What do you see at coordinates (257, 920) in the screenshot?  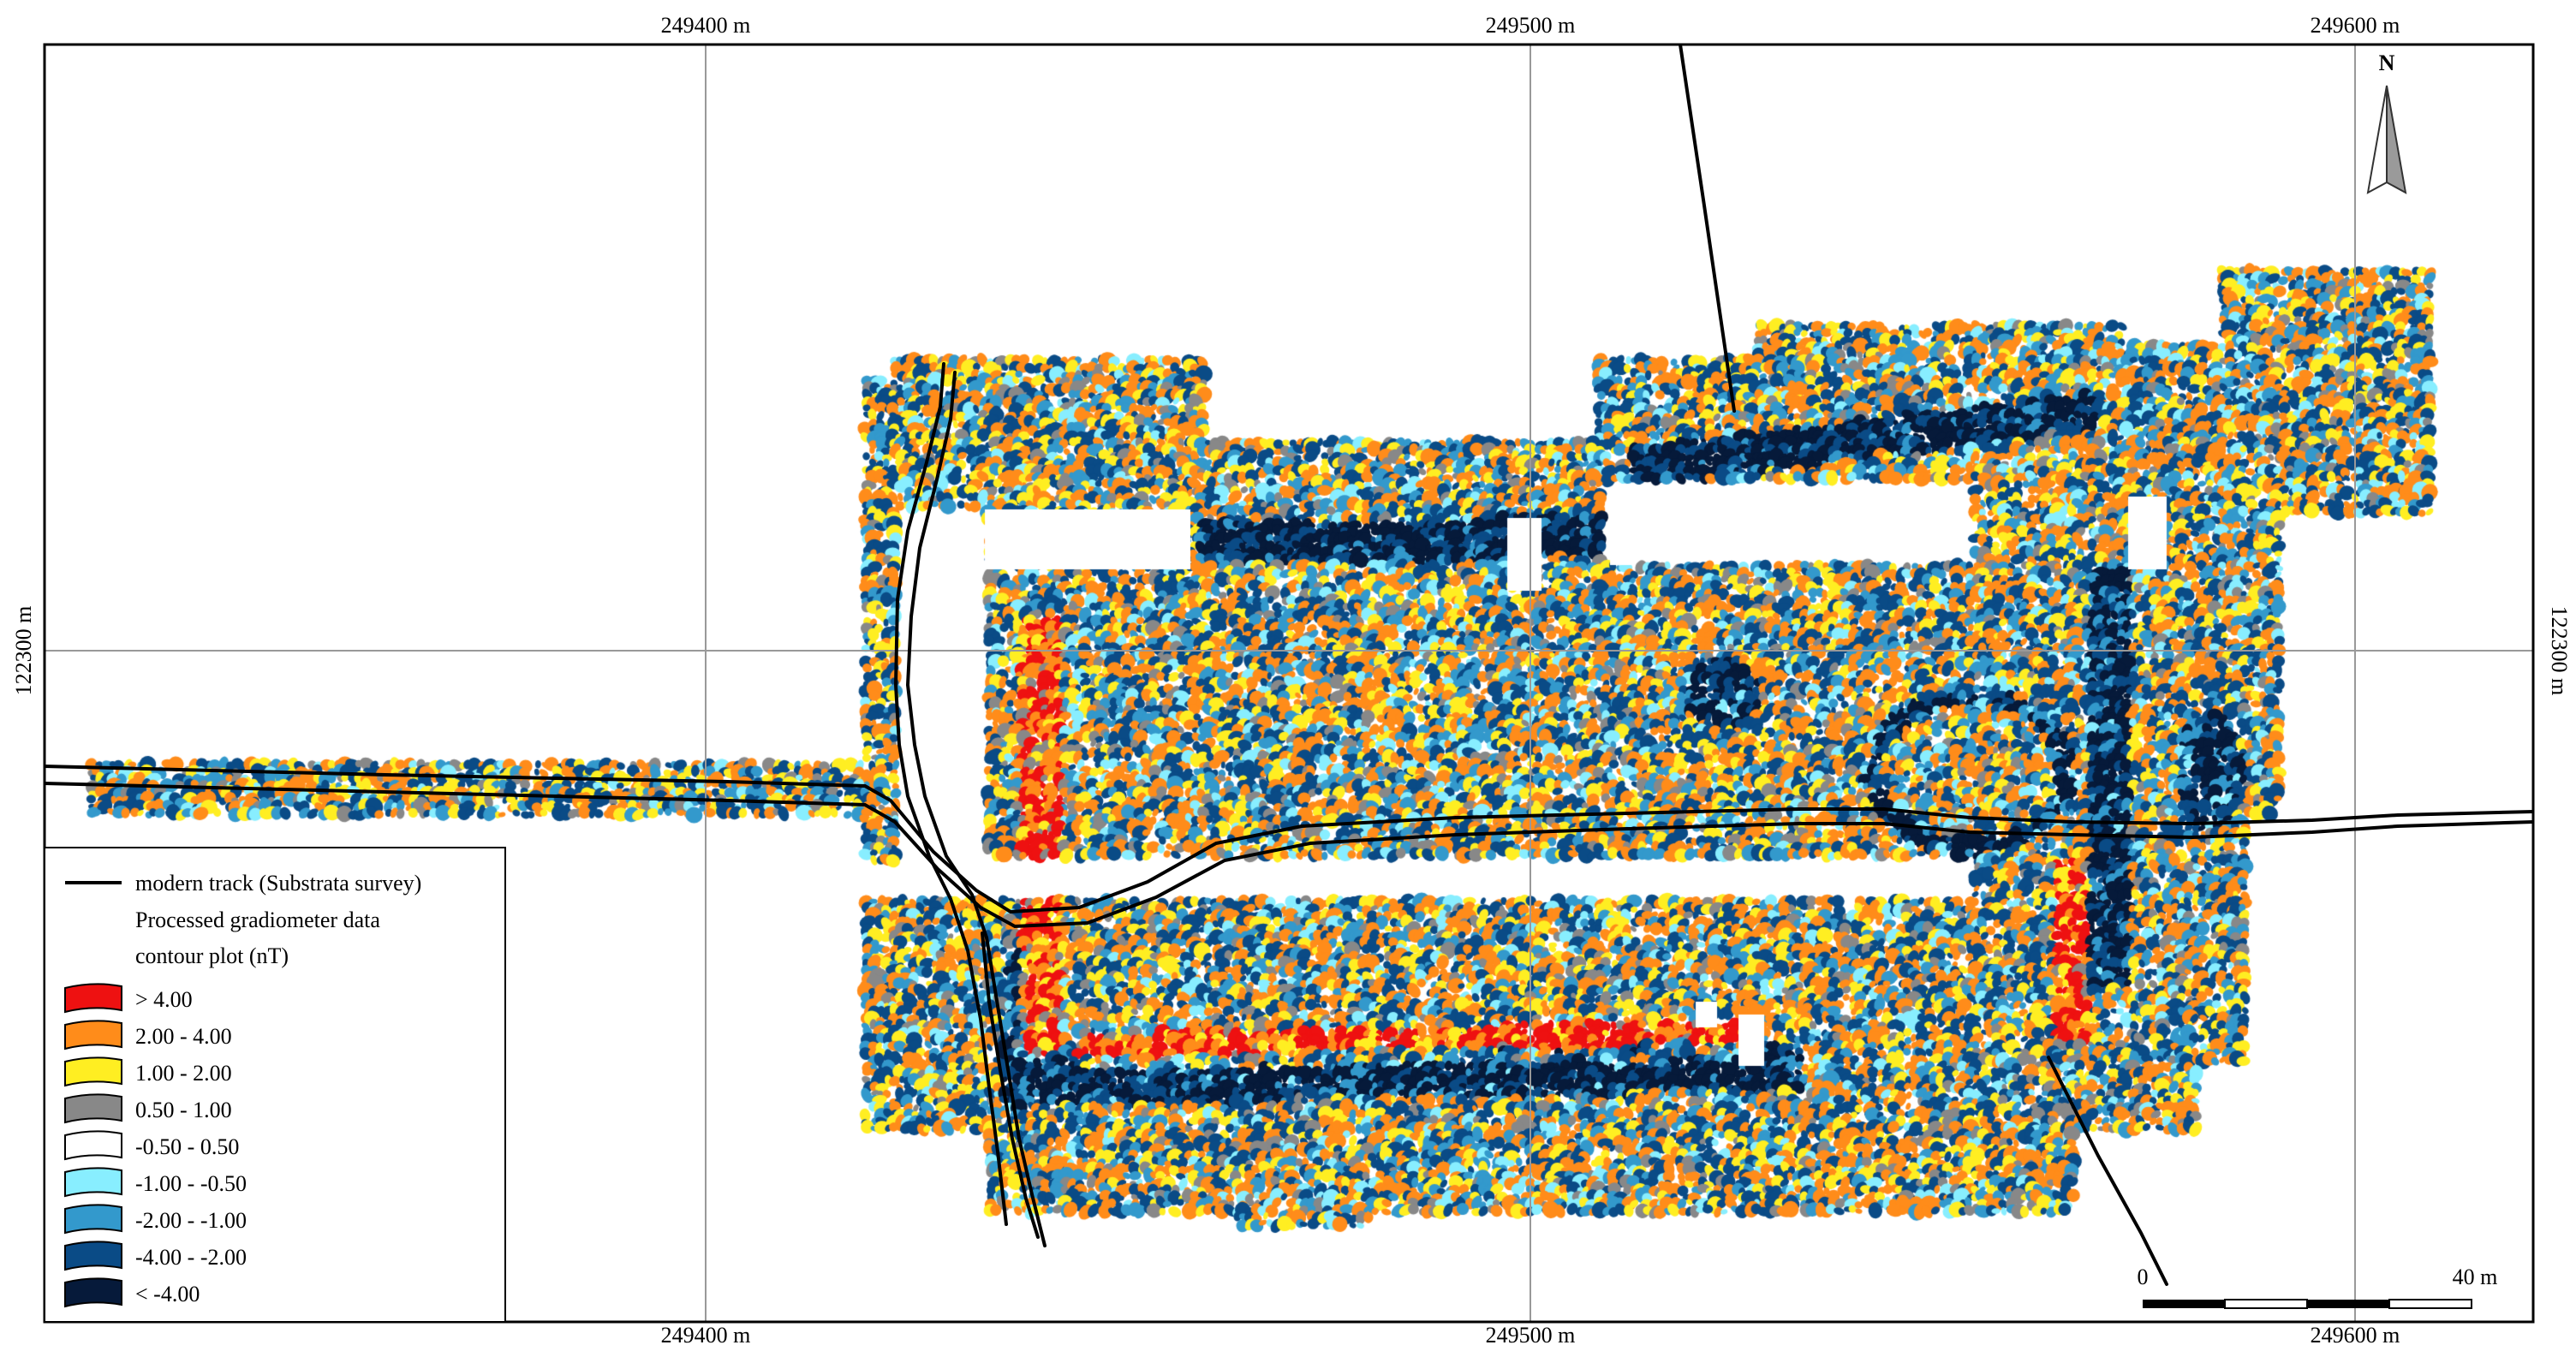 I see `legend-data-title-1: Processed gradiometer data` at bounding box center [257, 920].